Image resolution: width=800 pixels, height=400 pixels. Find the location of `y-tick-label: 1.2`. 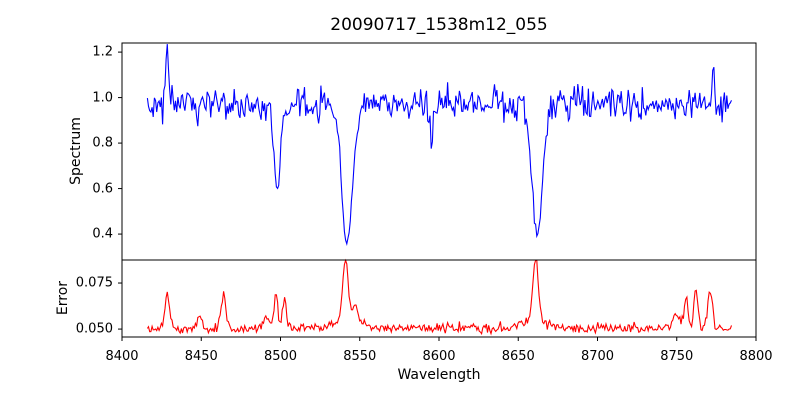

y-tick-label: 1.2 is located at coordinates (102, 52).